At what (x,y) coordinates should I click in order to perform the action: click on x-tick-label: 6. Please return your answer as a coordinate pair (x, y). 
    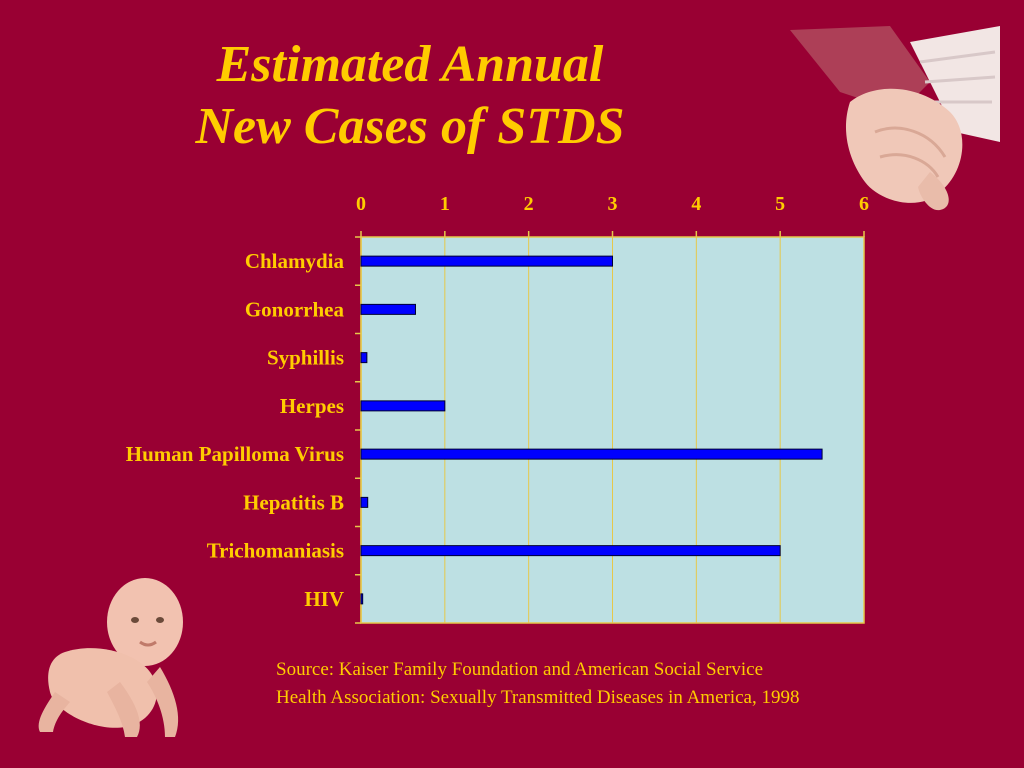
    Looking at the image, I should click on (864, 204).